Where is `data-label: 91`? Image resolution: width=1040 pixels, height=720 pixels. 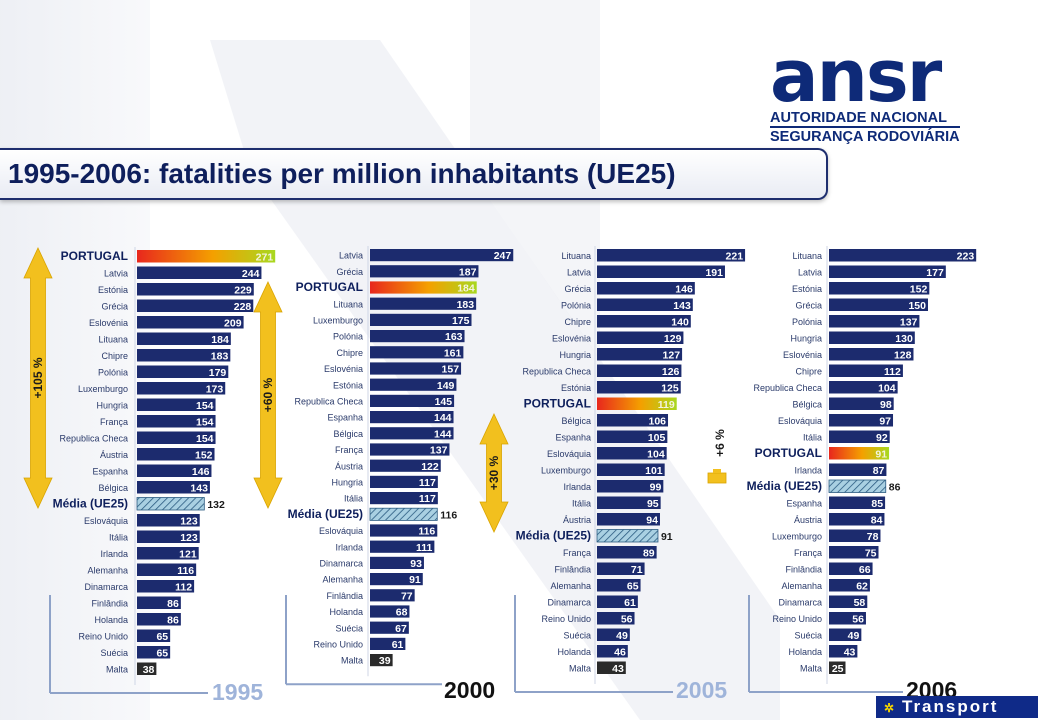
data-label: 91 is located at coordinates (881, 455).